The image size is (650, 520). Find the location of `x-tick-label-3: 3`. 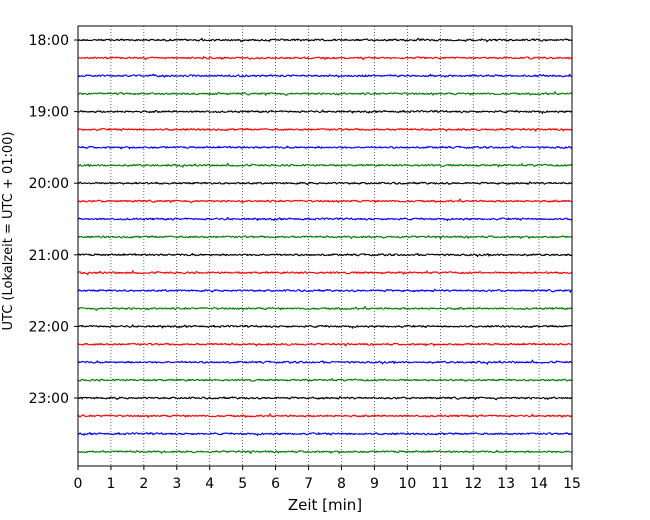

x-tick-label-3: 3 is located at coordinates (176, 484).